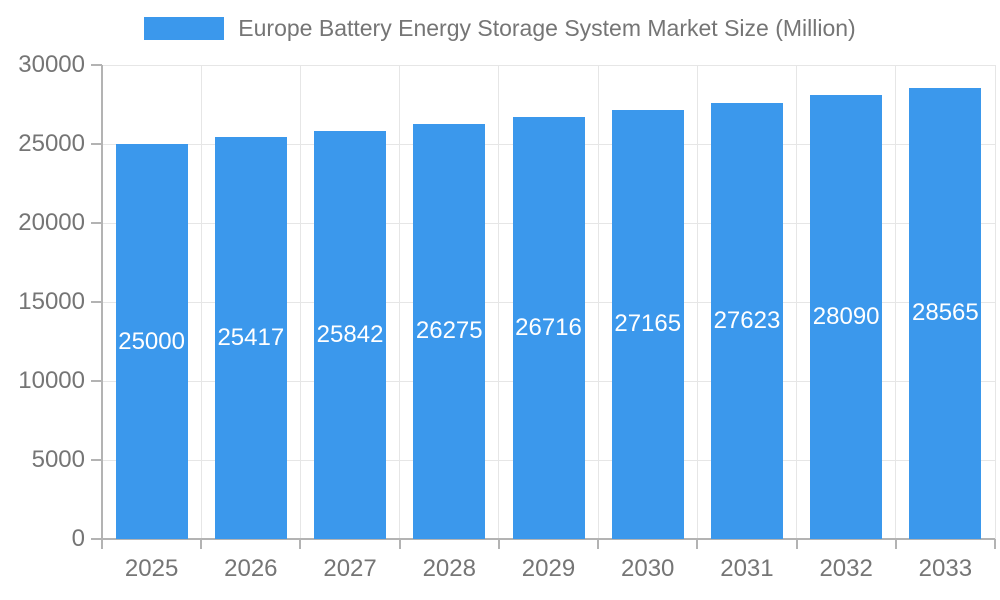 The image size is (1000, 600). What do you see at coordinates (184, 28) in the screenshot?
I see `legend-swatch` at bounding box center [184, 28].